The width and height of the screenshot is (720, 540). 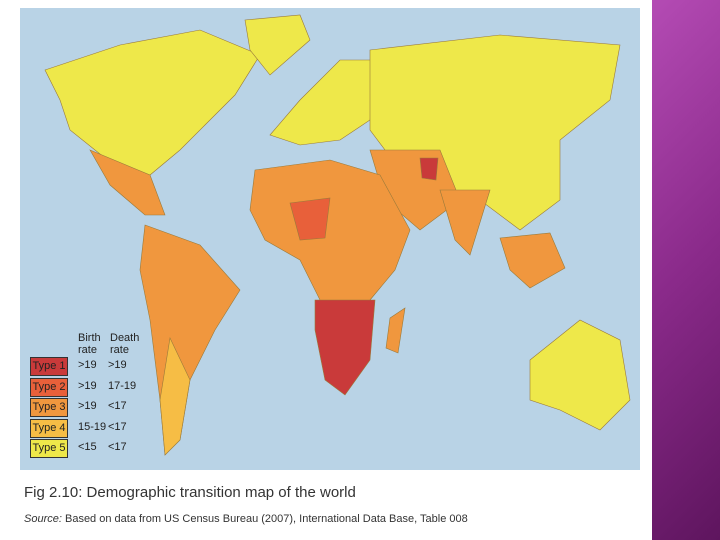 I want to click on legend-row: Type 3 >19 <17, so click(x=105, y=407).